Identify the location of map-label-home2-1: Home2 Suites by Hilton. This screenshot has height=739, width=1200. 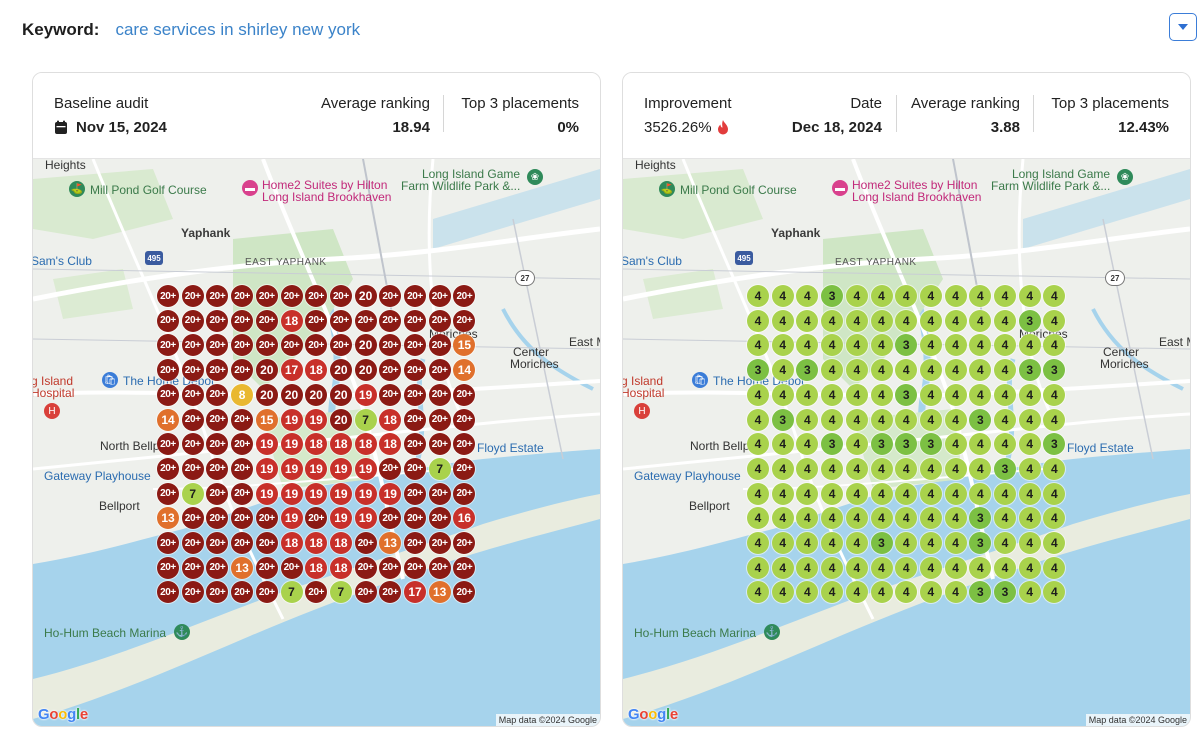
(325, 185).